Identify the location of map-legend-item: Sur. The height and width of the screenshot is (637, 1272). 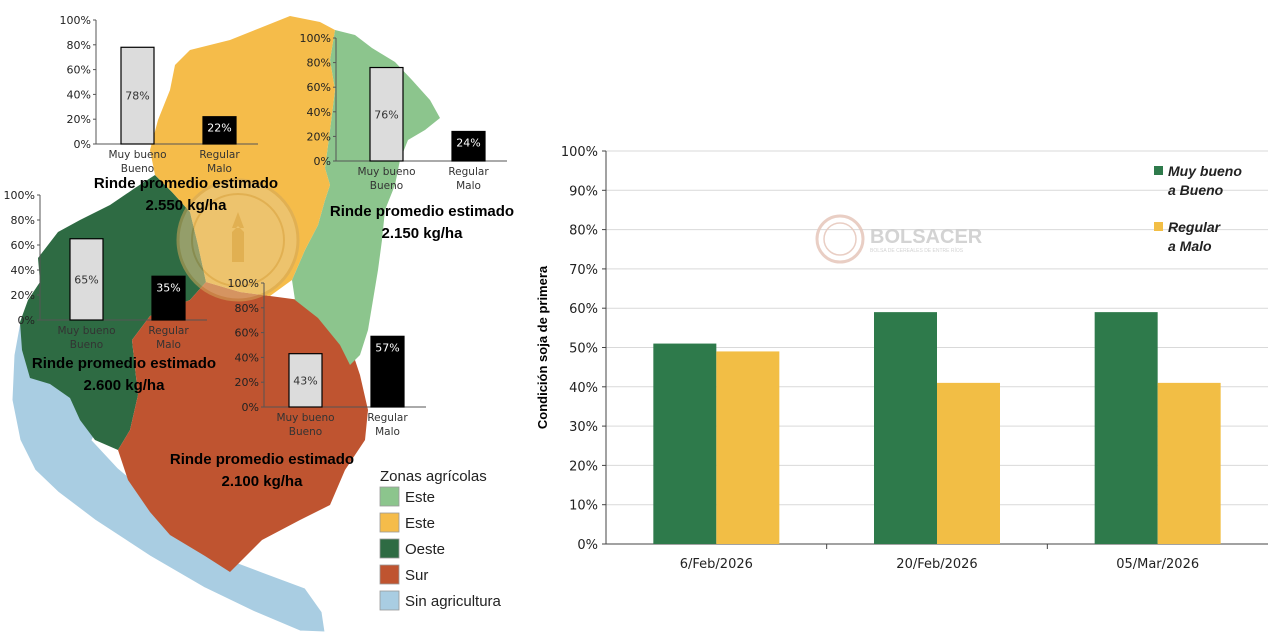
(403, 574).